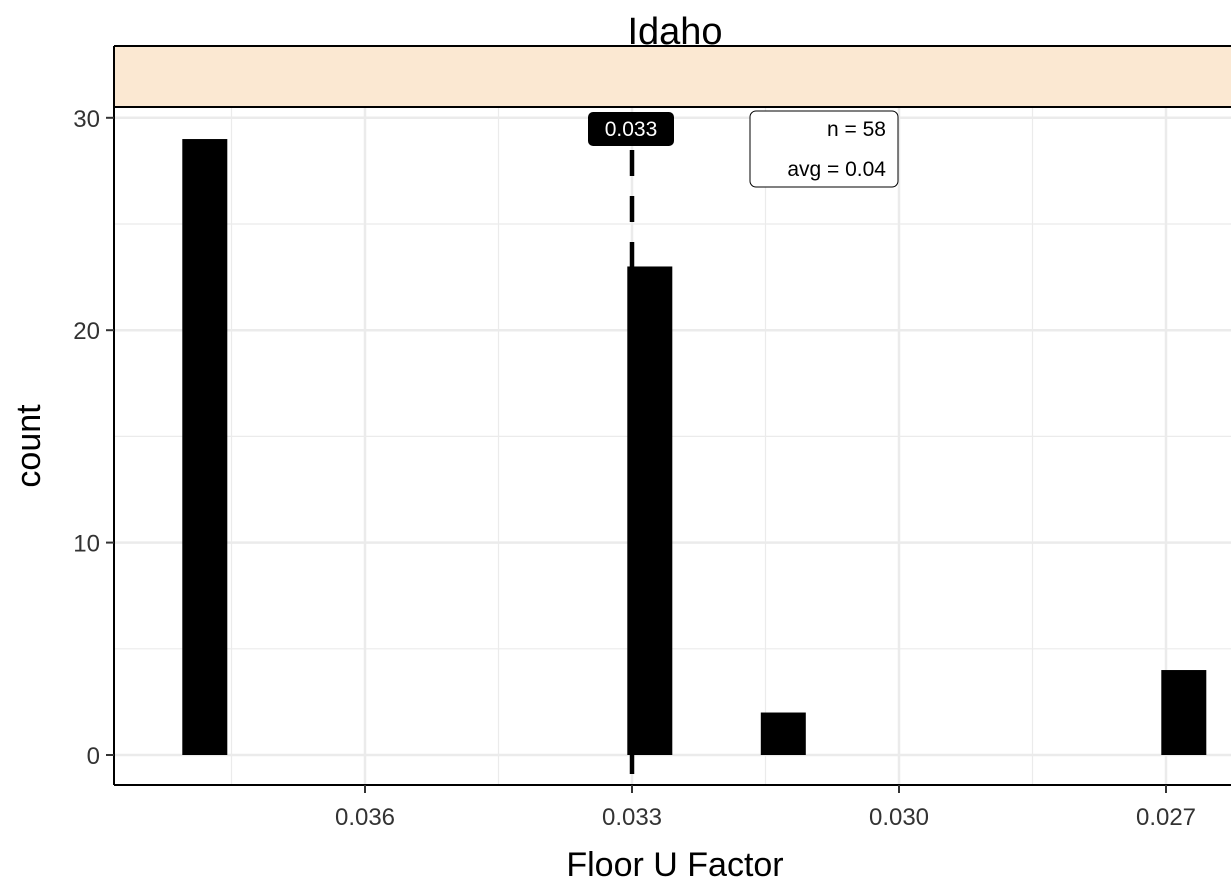 The width and height of the screenshot is (1231, 884). Describe the element at coordinates (93, 756) in the screenshot. I see `y-tick-label: 0` at that location.